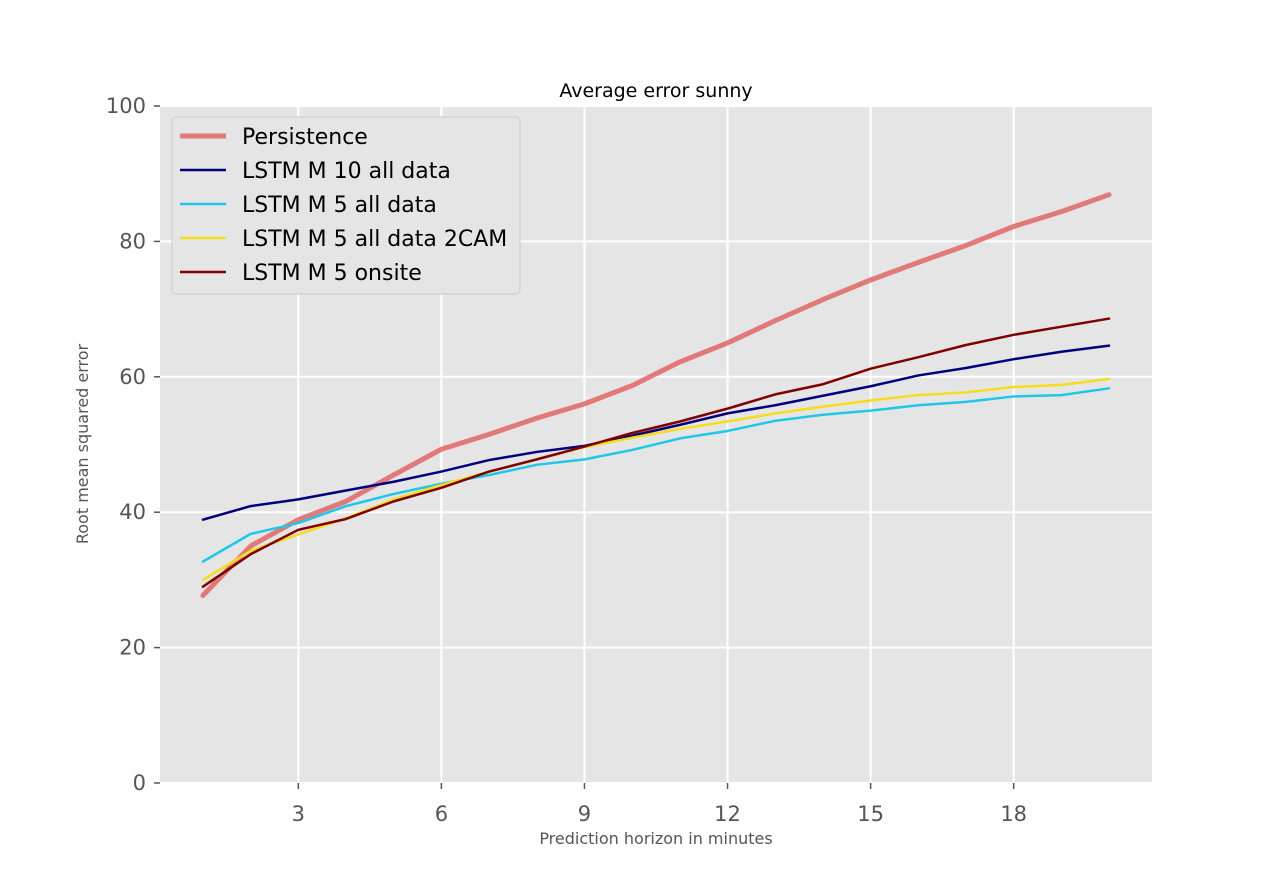 The width and height of the screenshot is (1280, 880). What do you see at coordinates (339, 205) in the screenshot?
I see `legend-label: LSTM M 5 all data` at bounding box center [339, 205].